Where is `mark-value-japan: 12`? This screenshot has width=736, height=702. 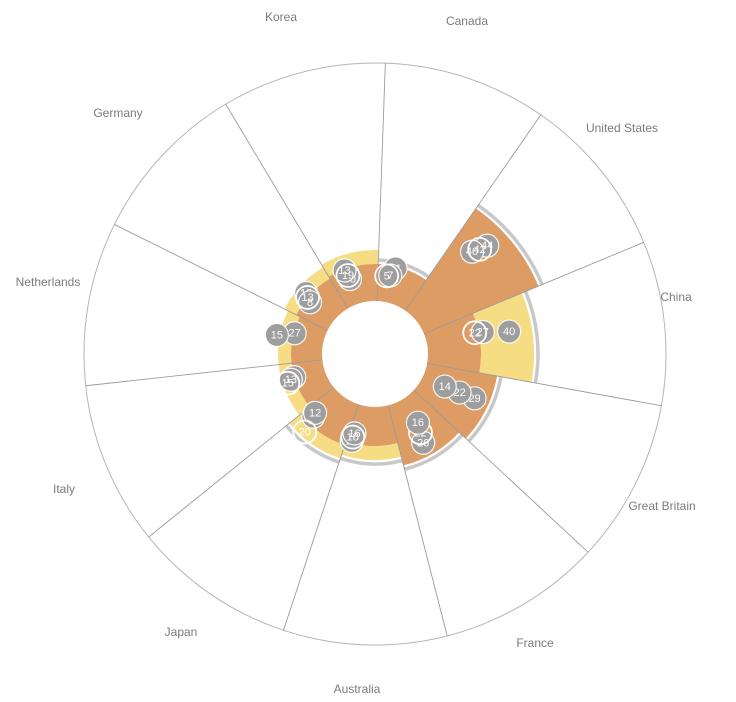 mark-value-japan: 12 is located at coordinates (315, 413).